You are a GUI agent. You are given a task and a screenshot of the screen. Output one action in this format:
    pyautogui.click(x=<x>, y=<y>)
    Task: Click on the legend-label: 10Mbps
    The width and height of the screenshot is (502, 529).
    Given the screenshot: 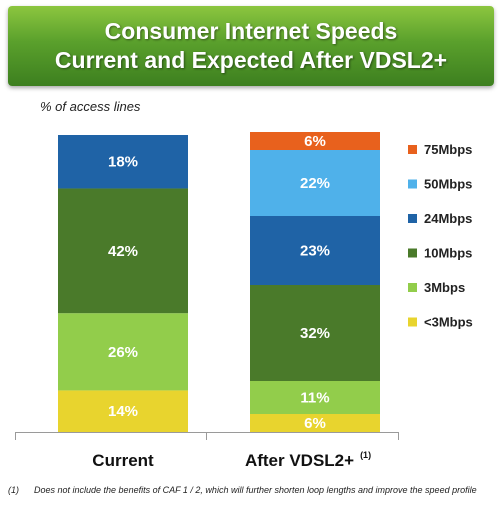 What is the action you would take?
    pyautogui.click(x=448, y=253)
    